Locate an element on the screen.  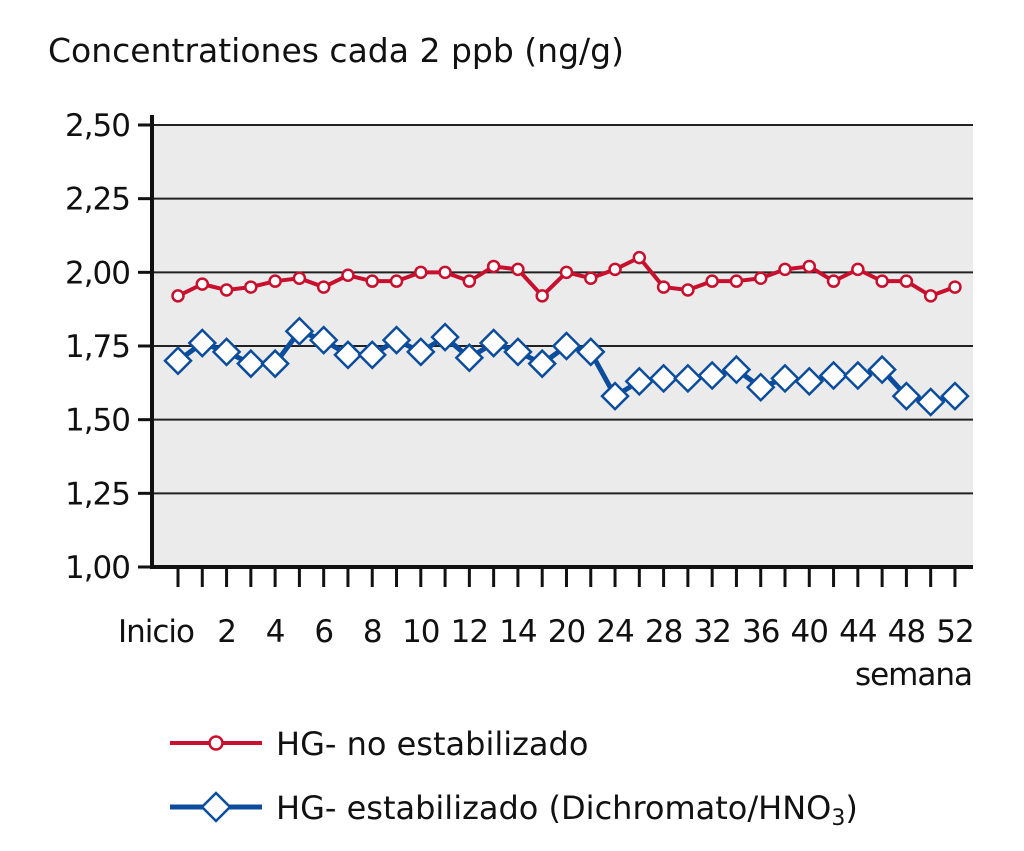
x-tick-label: 24 is located at coordinates (614, 632).